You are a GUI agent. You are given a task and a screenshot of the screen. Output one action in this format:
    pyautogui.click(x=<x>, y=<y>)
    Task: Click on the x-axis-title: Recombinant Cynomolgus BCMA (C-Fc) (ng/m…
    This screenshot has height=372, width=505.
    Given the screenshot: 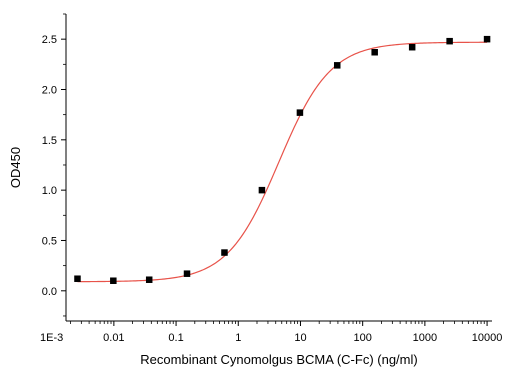 What is the action you would take?
    pyautogui.click(x=278, y=359)
    